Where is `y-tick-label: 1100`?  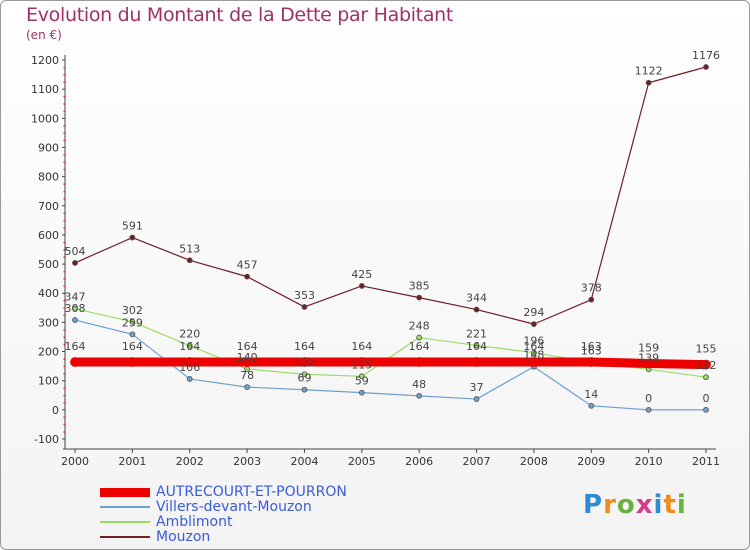
y-tick-label: 1100 is located at coordinates (45, 89).